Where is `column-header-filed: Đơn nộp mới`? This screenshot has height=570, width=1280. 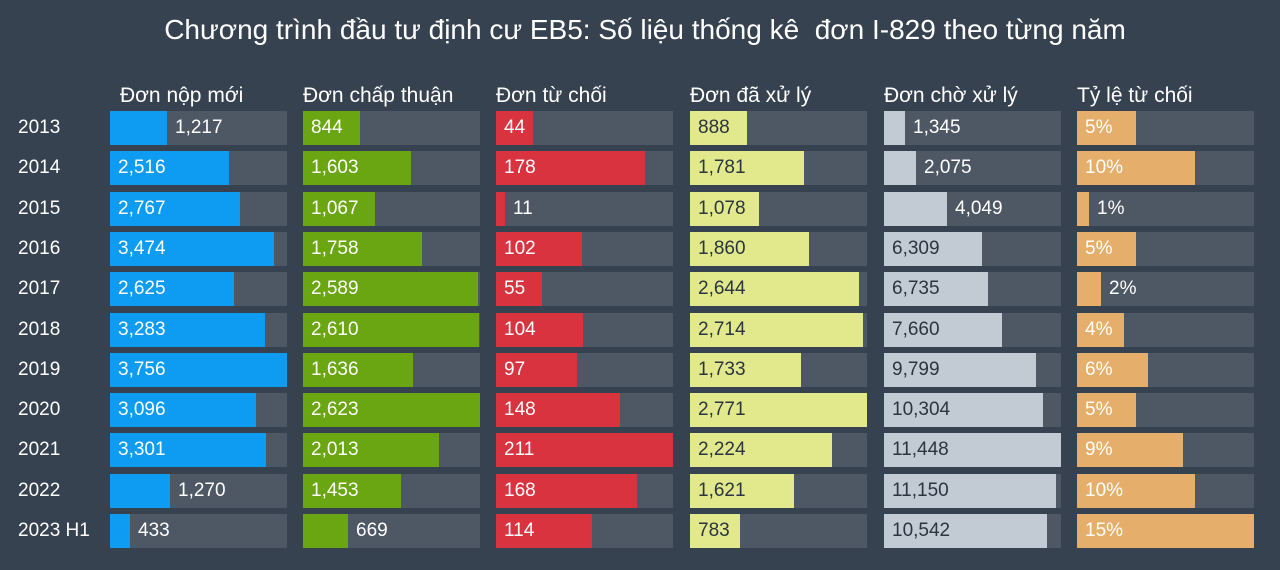 column-header-filed: Đơn nộp mới is located at coordinates (182, 95).